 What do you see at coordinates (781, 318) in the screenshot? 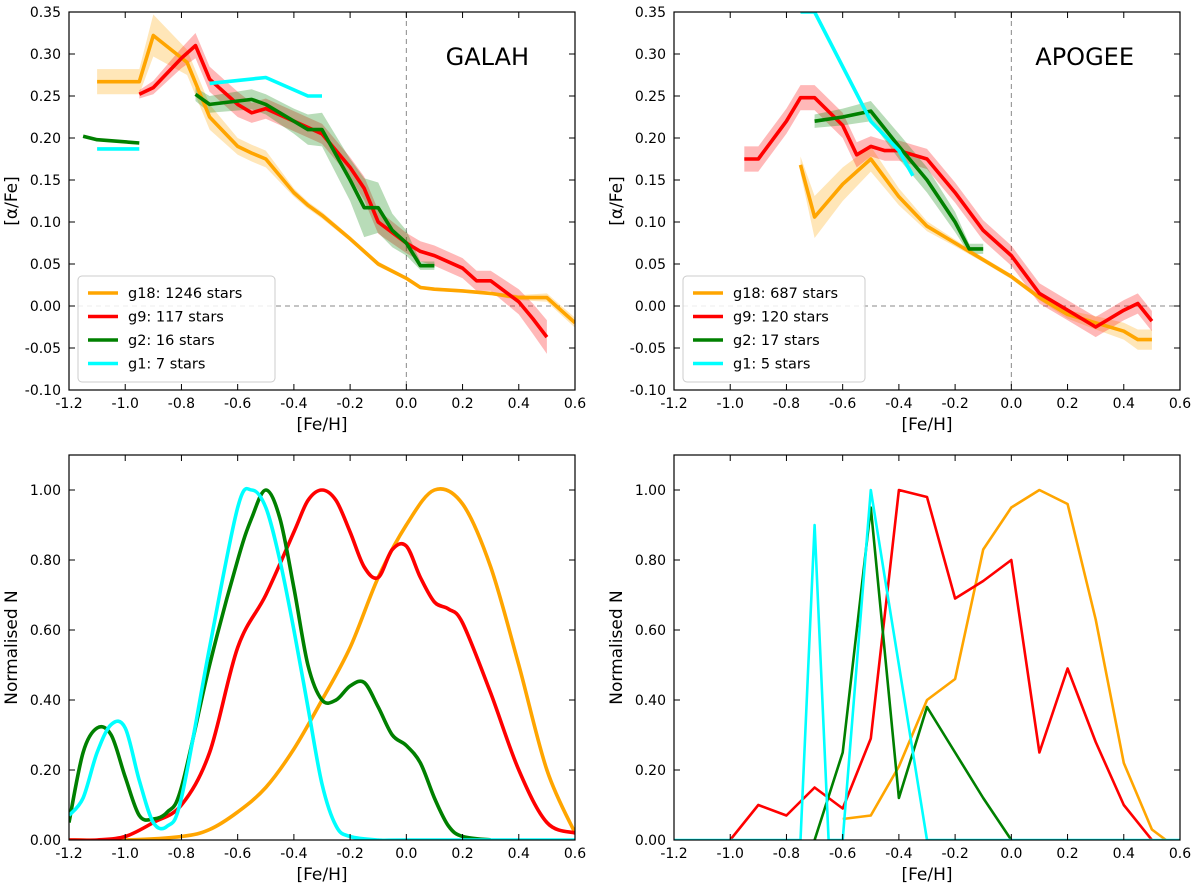
I see `legend-label-g9: g9: 120 stars` at bounding box center [781, 318].